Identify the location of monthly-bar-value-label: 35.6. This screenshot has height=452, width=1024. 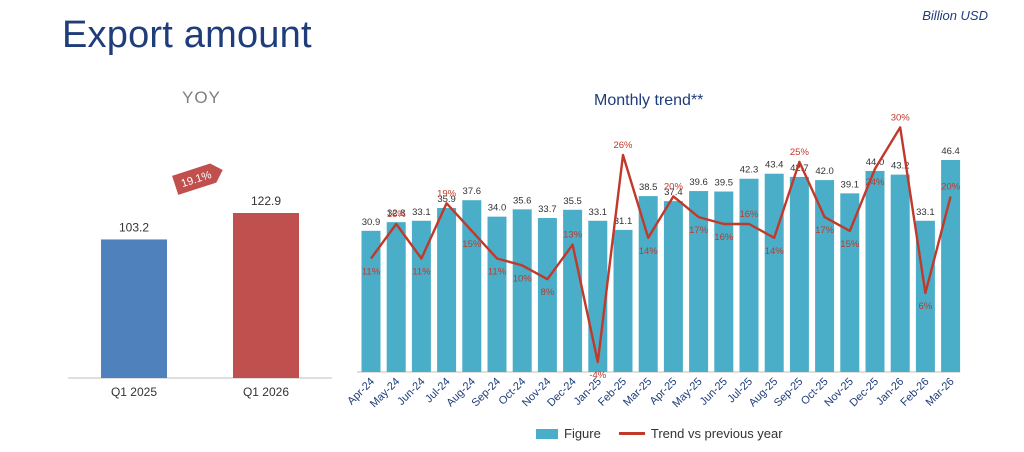
(522, 200).